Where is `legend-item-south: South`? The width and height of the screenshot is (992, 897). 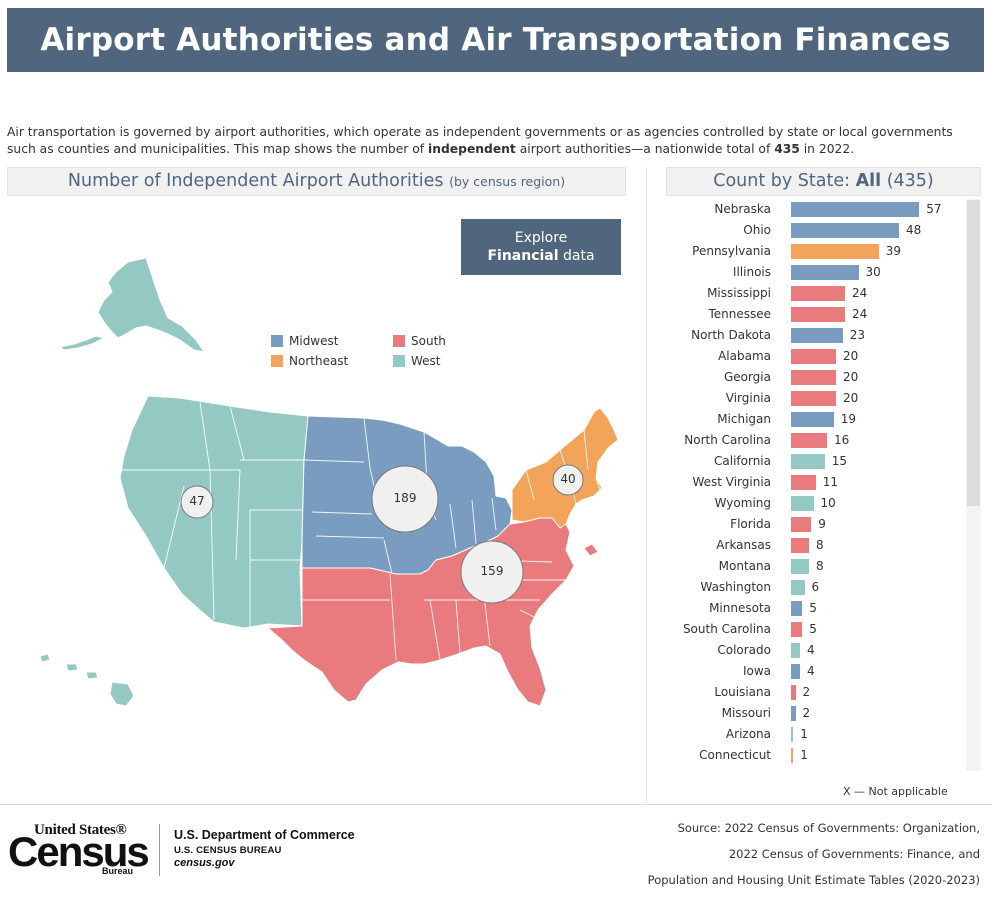
legend-item-south: South is located at coordinates (419, 341).